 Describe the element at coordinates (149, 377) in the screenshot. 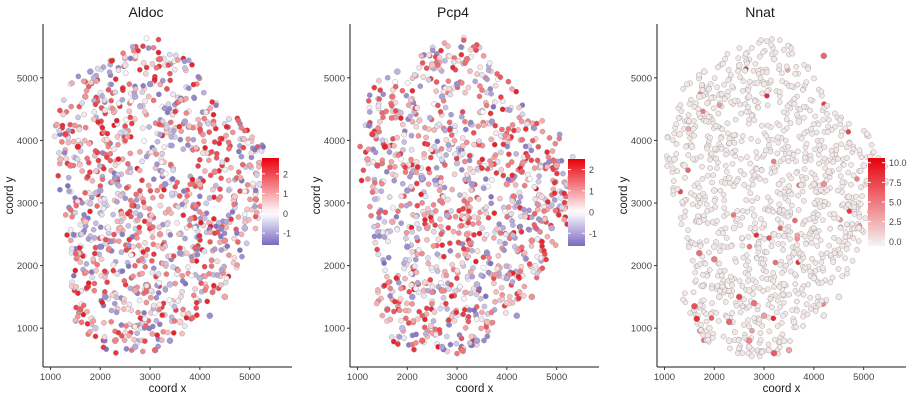

I see `x-tick-label: 3000` at that location.